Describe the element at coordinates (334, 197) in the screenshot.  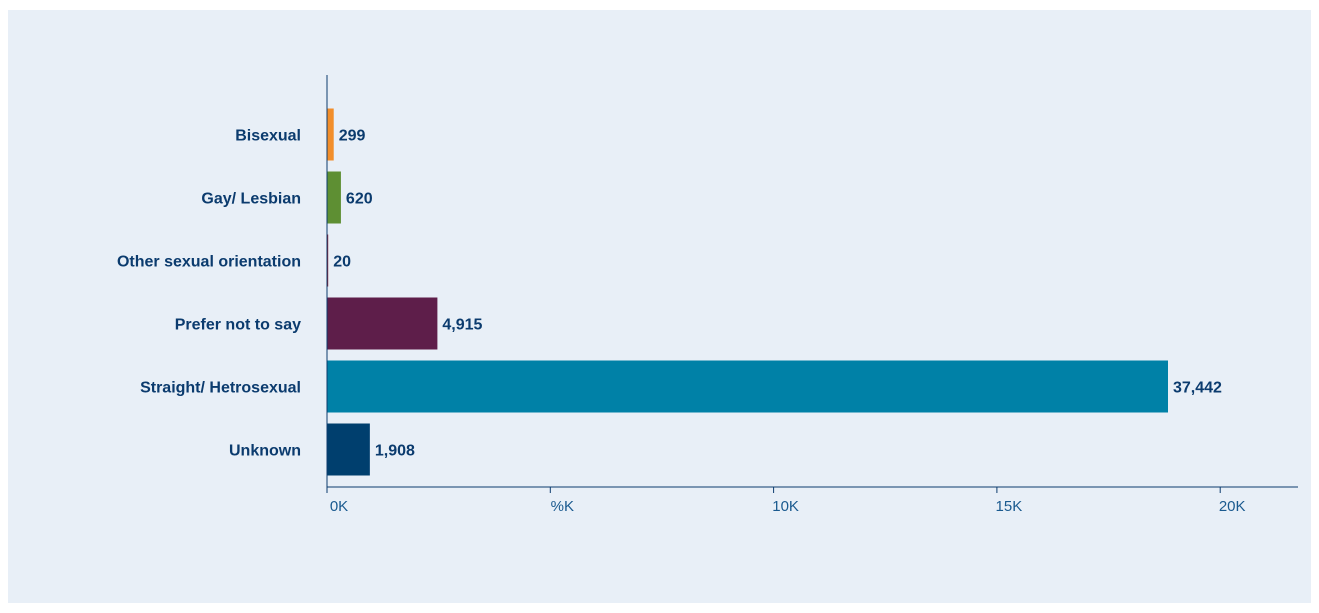
I see `bar-gay-lesbian` at that location.